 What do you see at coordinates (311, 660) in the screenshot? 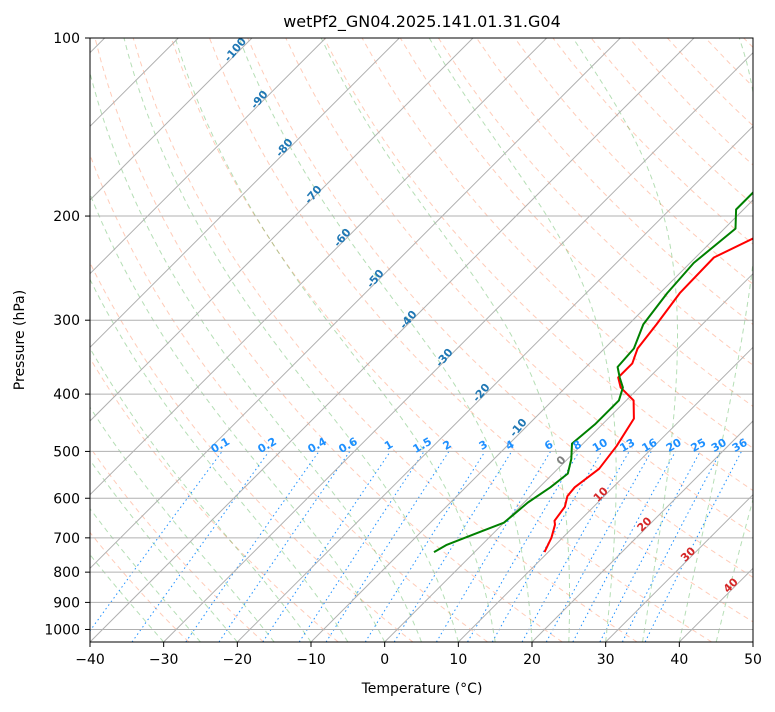
I see `x-tick-label: −10` at bounding box center [311, 660].